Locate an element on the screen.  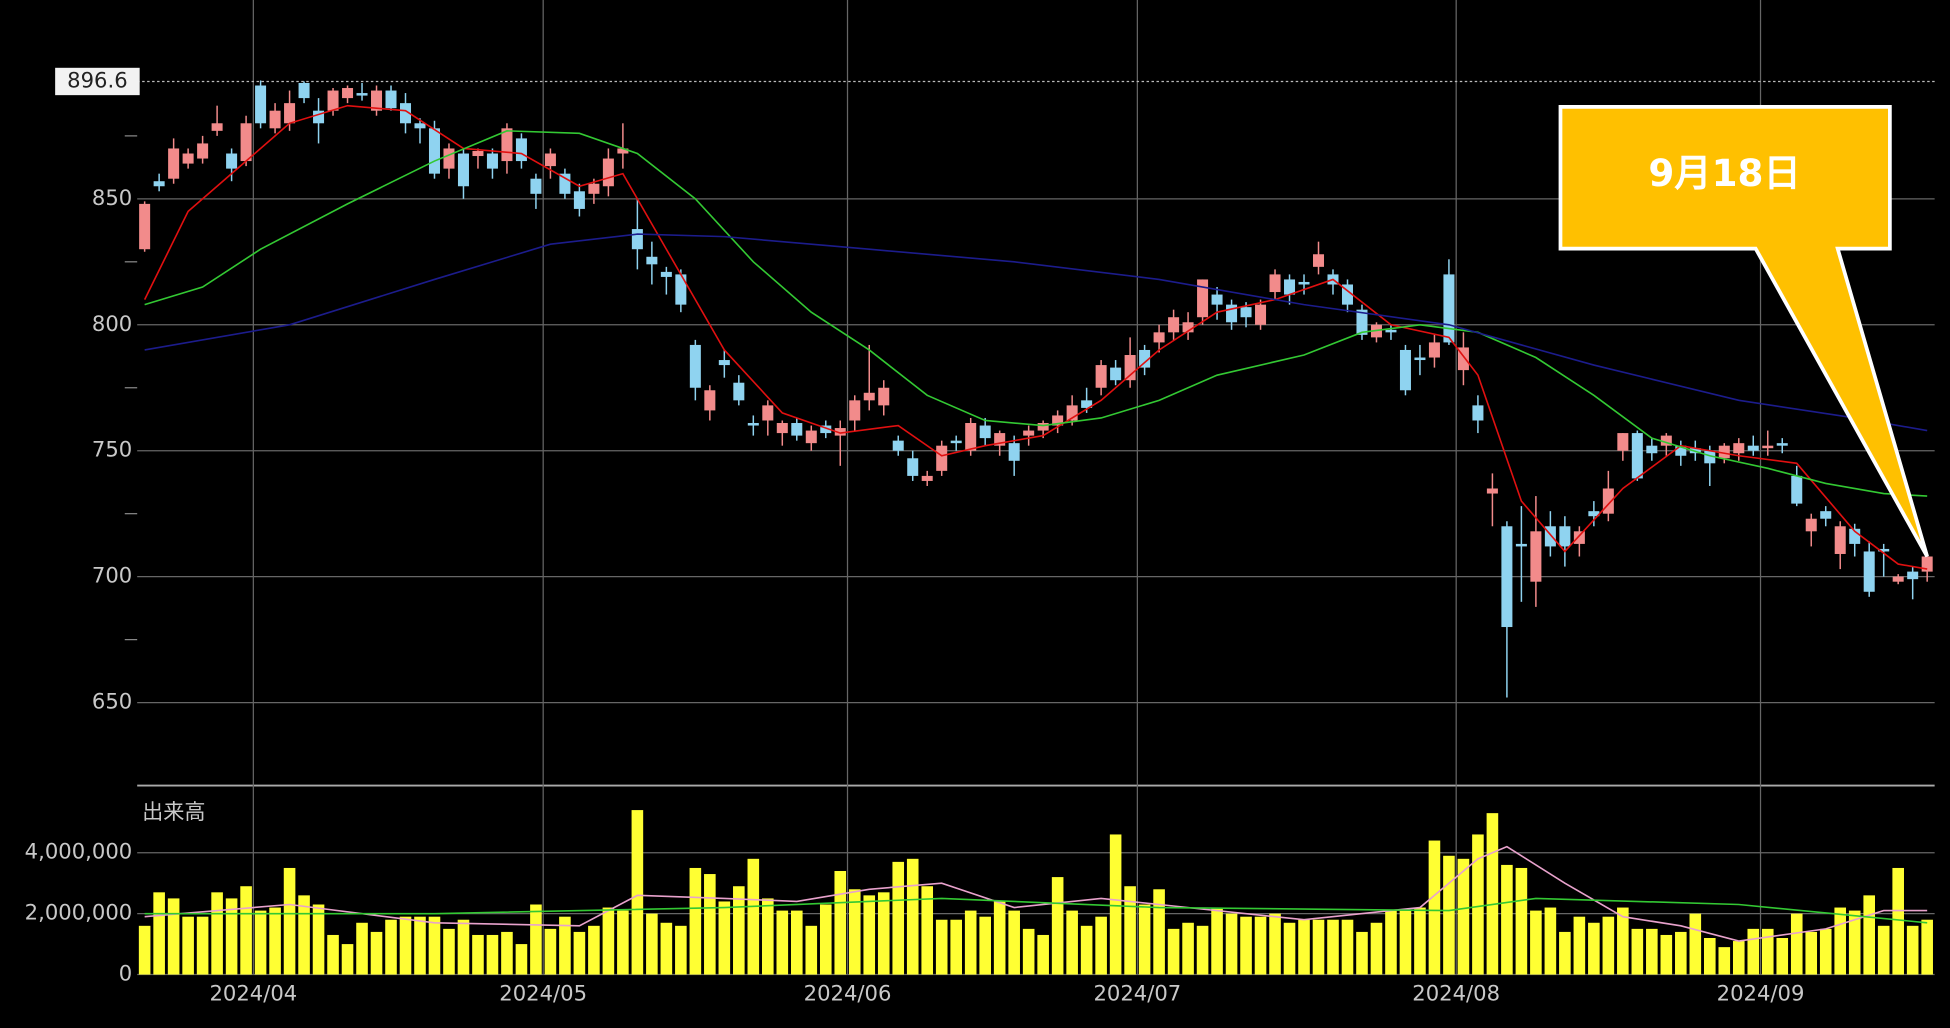
max-label: 896.6 is located at coordinates (97, 79).